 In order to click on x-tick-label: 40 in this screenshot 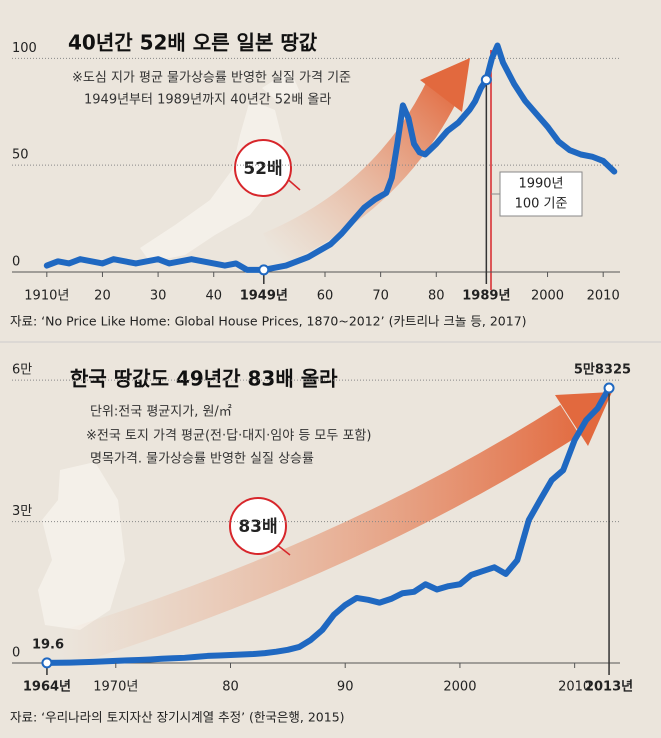, I will do `click(213, 296)`.